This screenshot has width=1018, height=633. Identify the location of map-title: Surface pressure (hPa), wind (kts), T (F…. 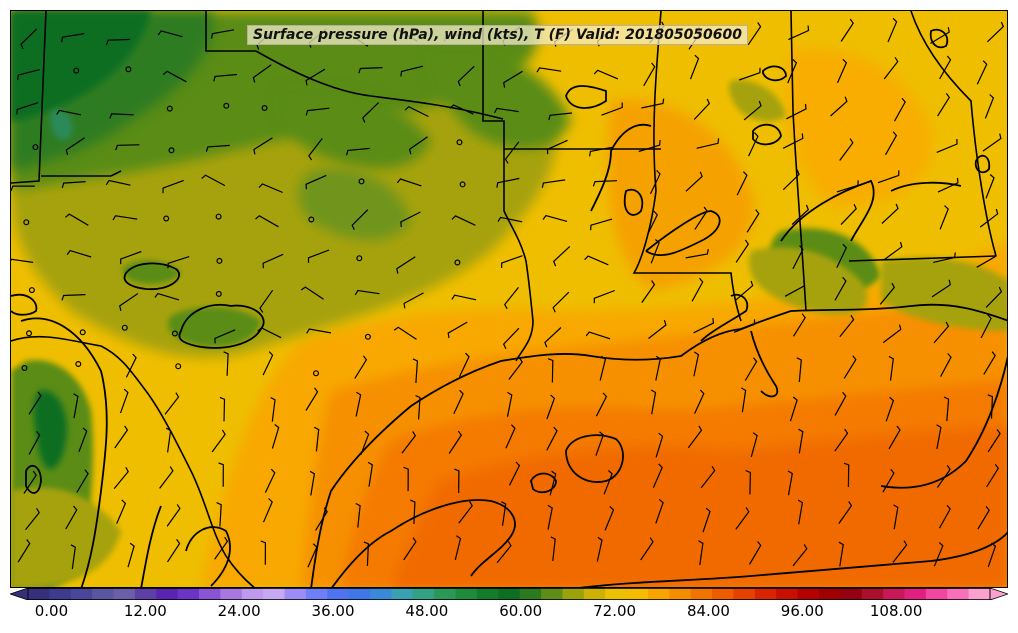
(498, 35).